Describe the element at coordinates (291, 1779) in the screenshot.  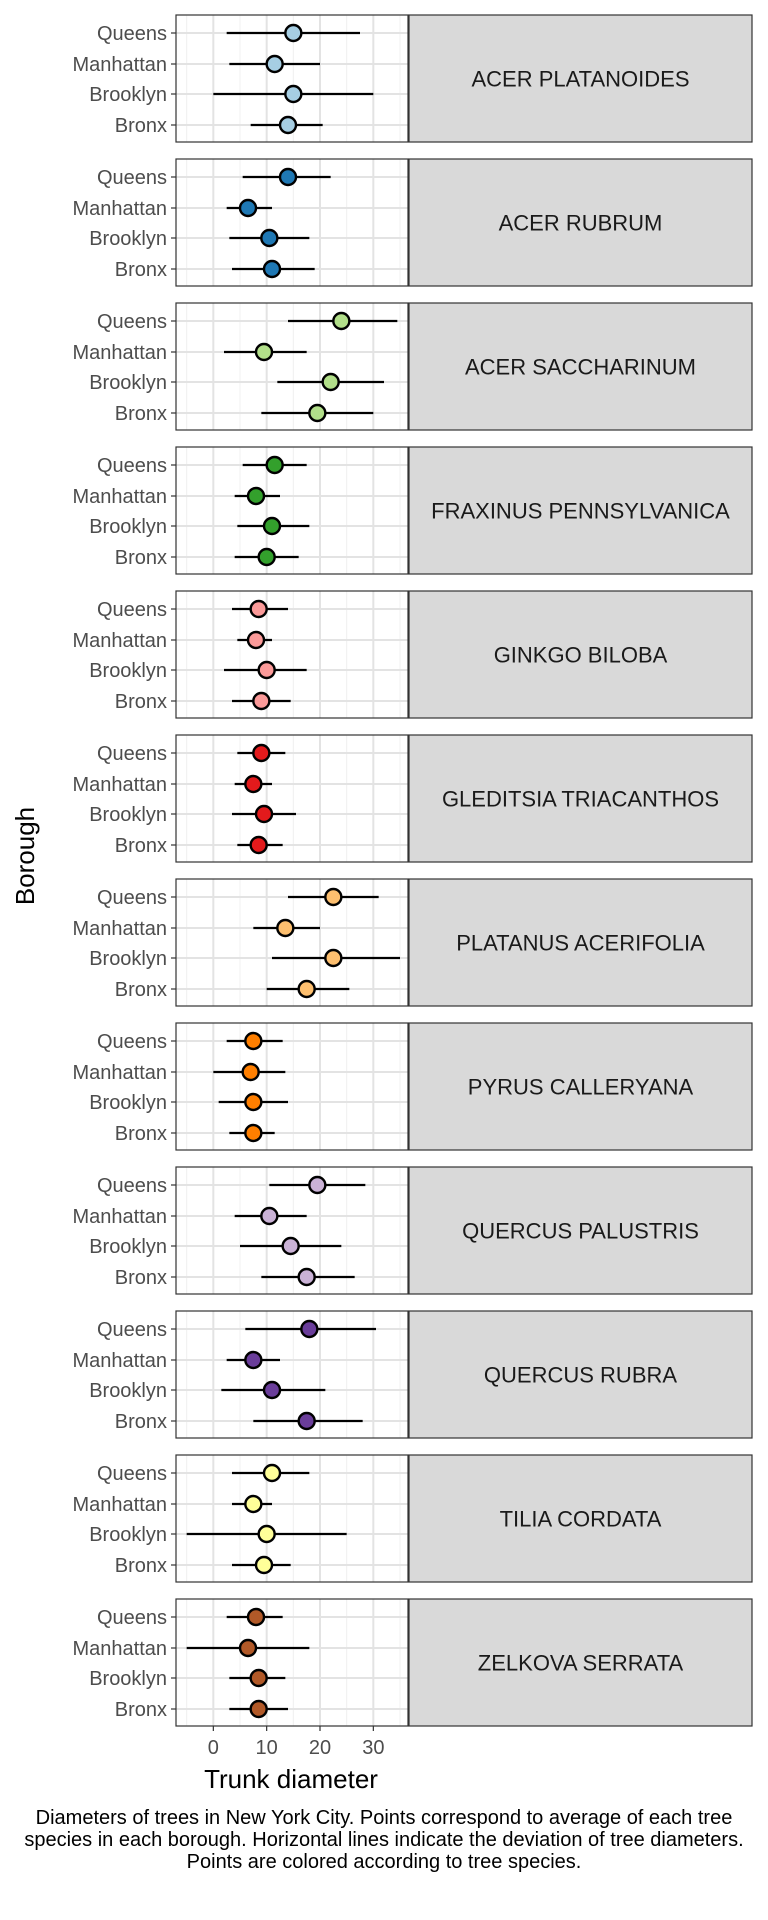
I see `x-axis-title: Trunk diameter` at that location.